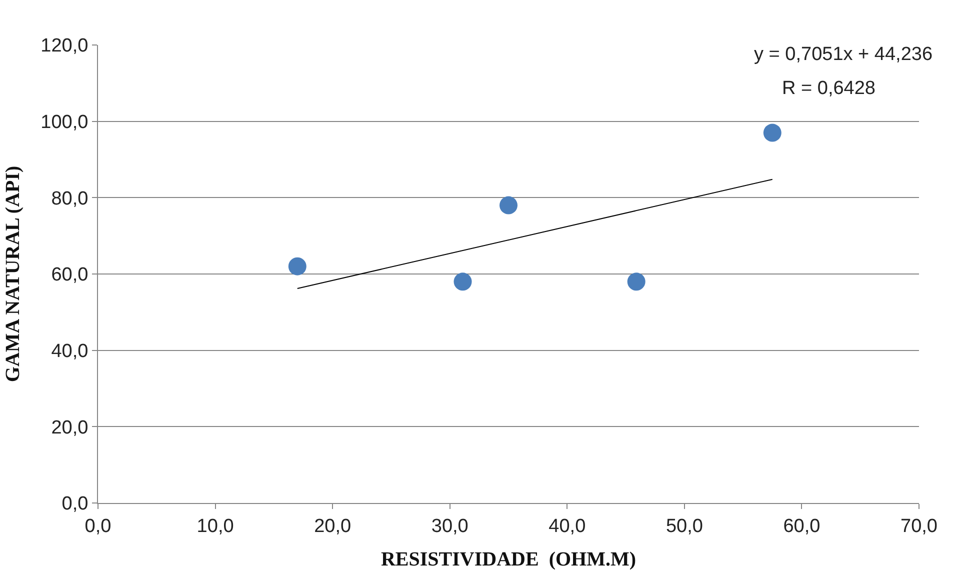 This screenshot has height=578, width=959. I want to click on x-tick-label: 40,0, so click(567, 526).